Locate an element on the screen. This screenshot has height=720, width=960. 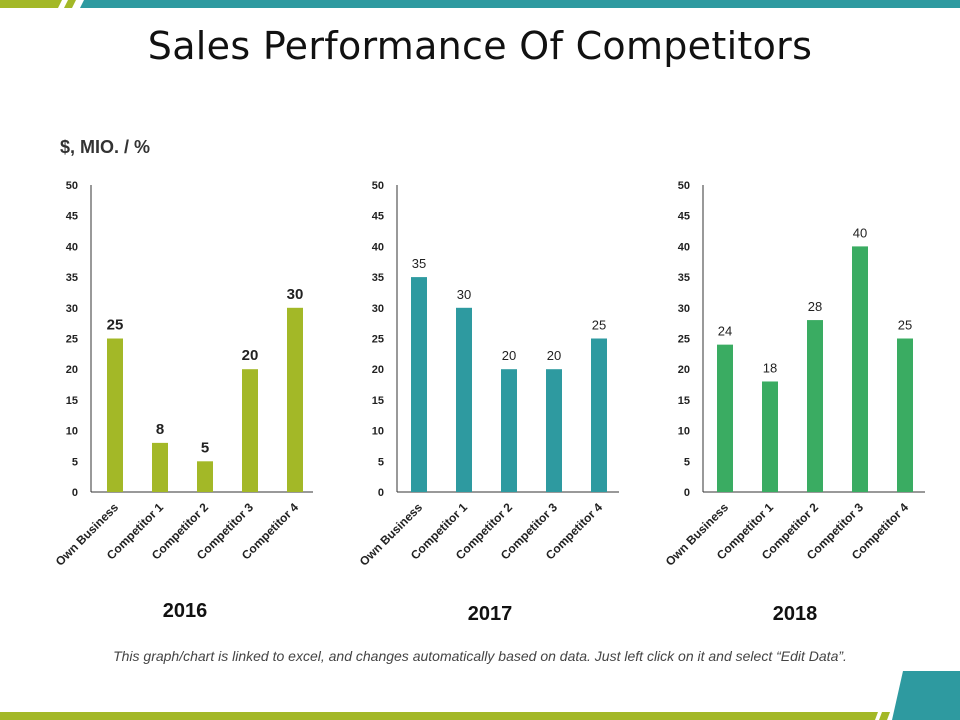
data-label: 35 is located at coordinates (419, 263).